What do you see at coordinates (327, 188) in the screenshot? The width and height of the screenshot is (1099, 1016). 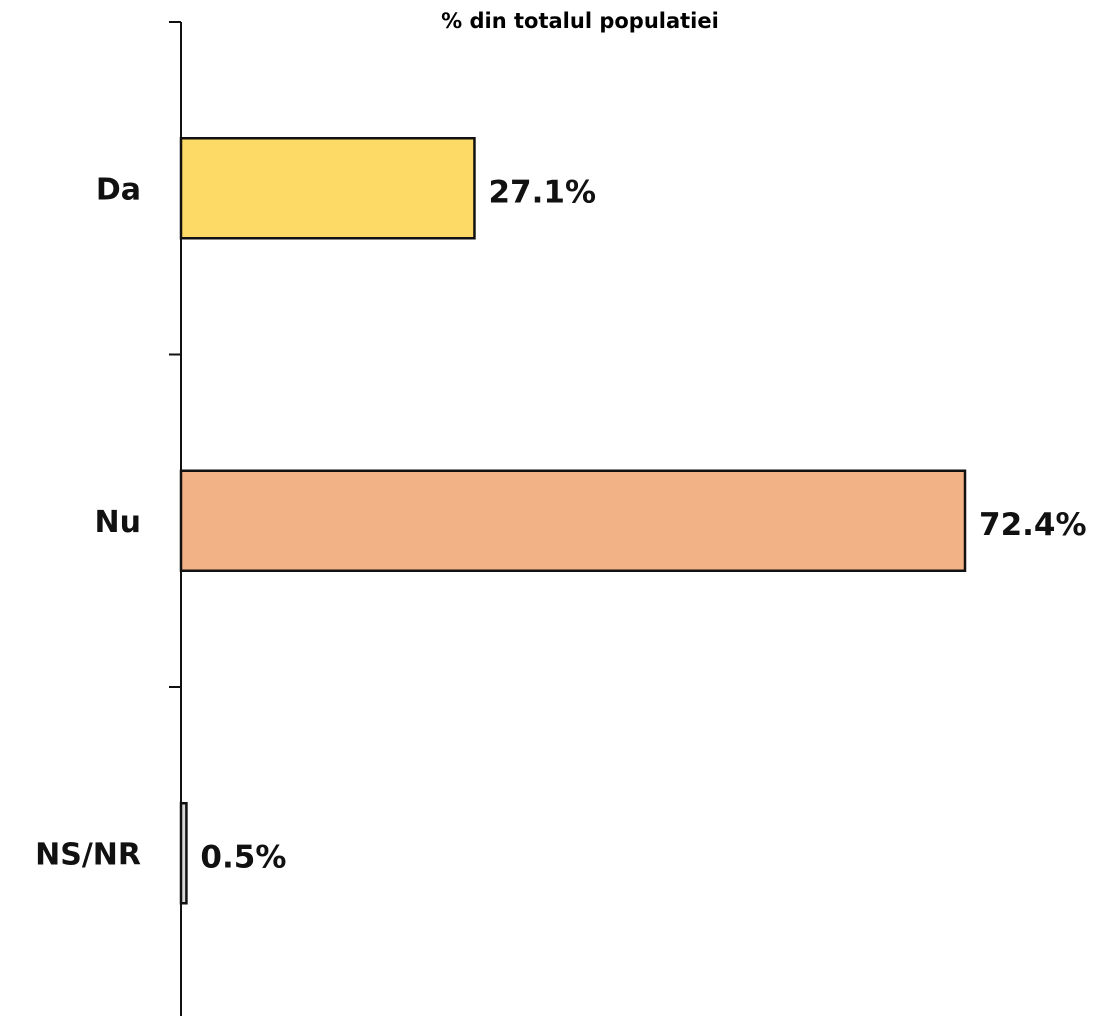 I see `bar-da` at bounding box center [327, 188].